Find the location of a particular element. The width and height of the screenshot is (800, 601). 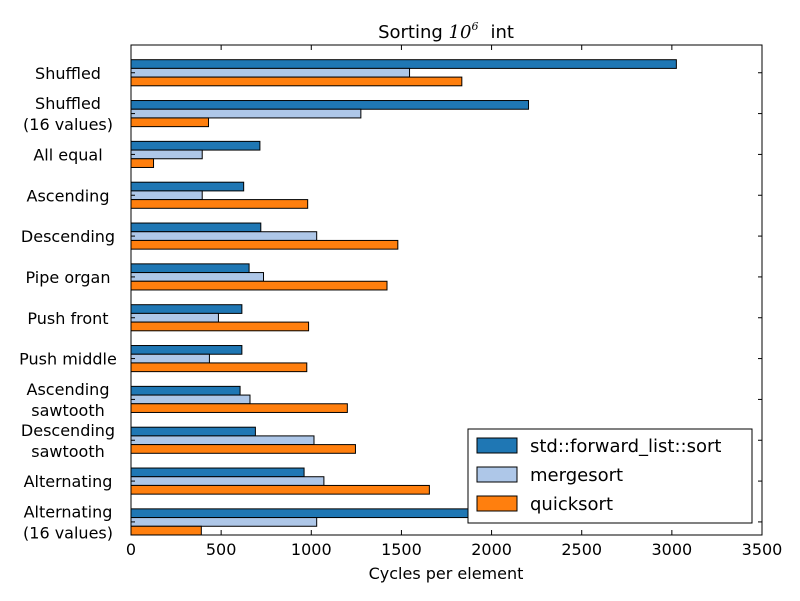

chart-title: Sorting 106 int is located at coordinates (446, 31).